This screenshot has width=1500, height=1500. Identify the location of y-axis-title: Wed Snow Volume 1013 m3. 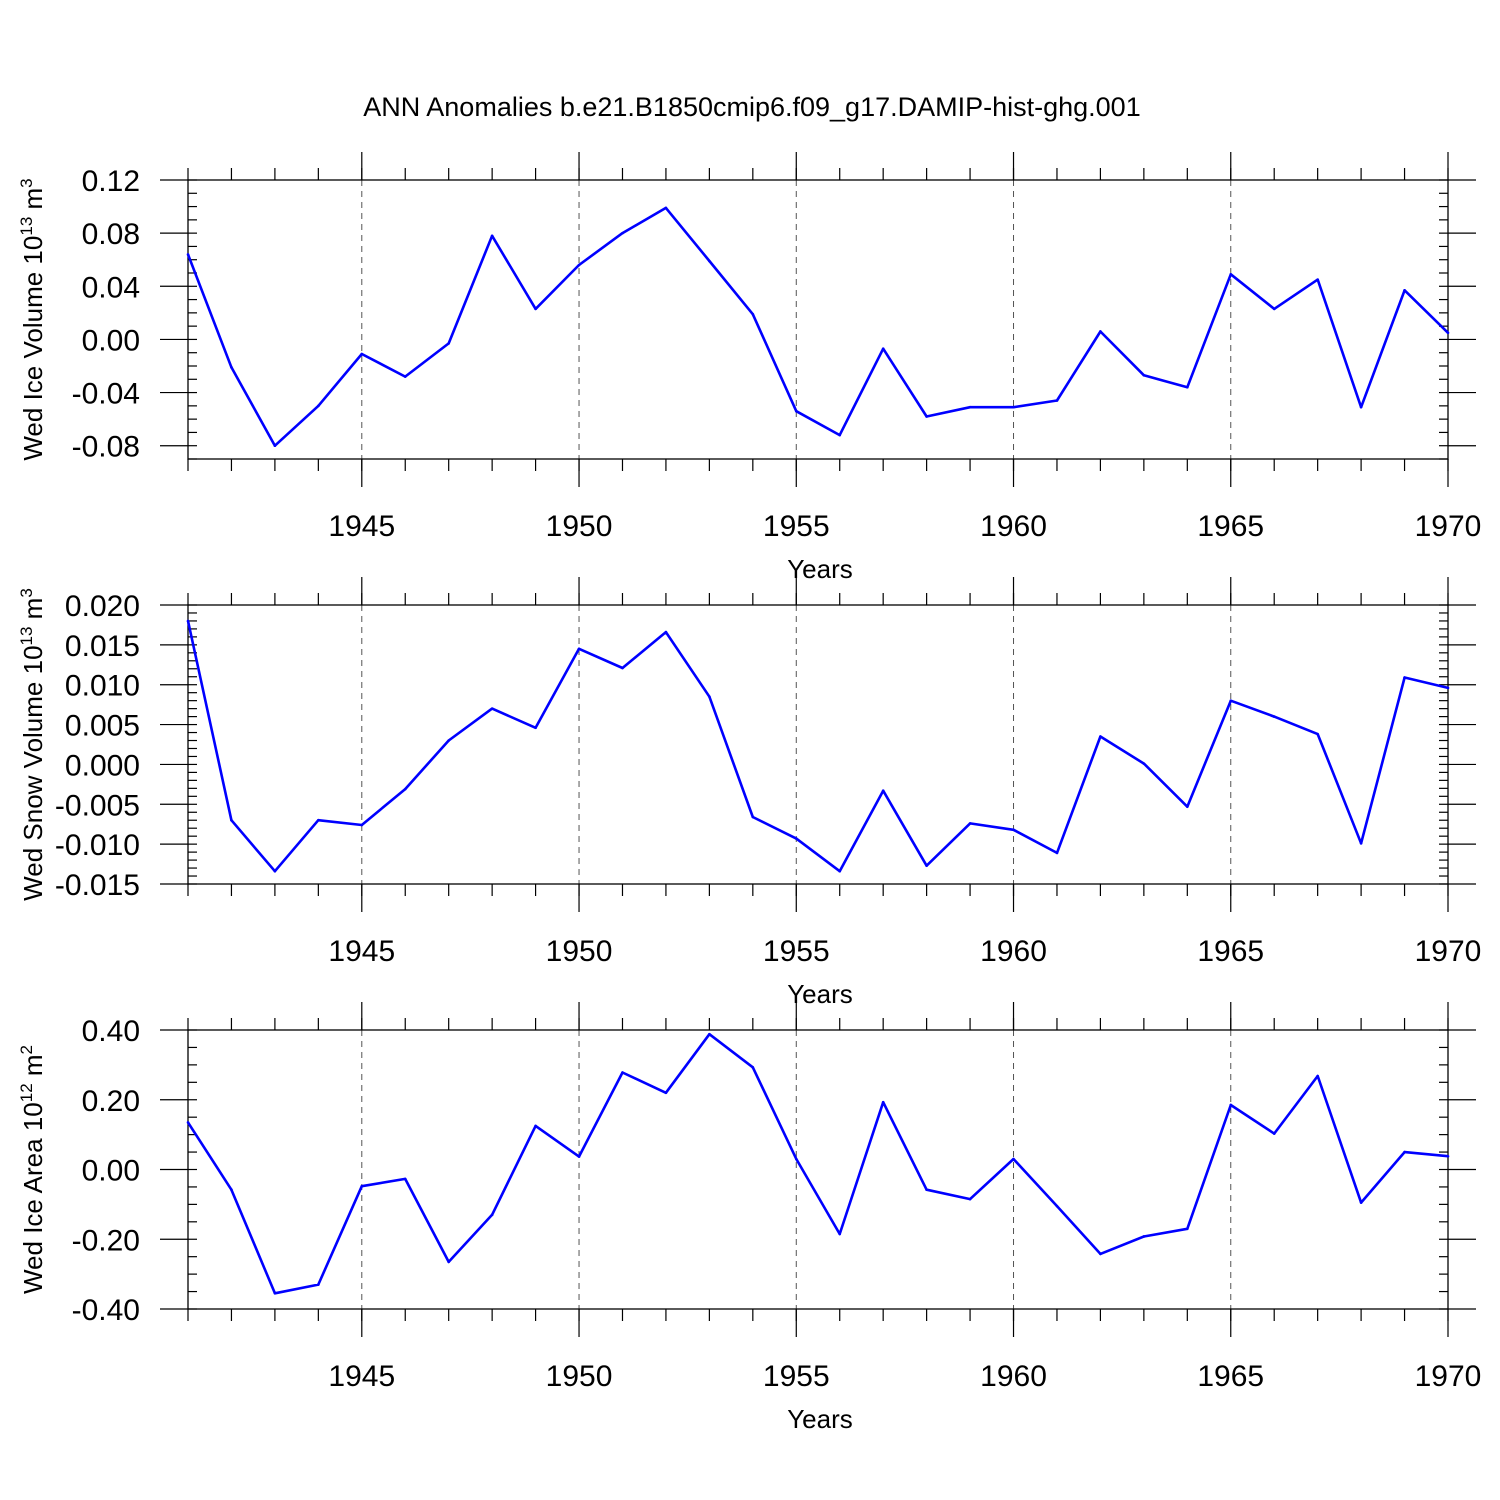
(32, 744).